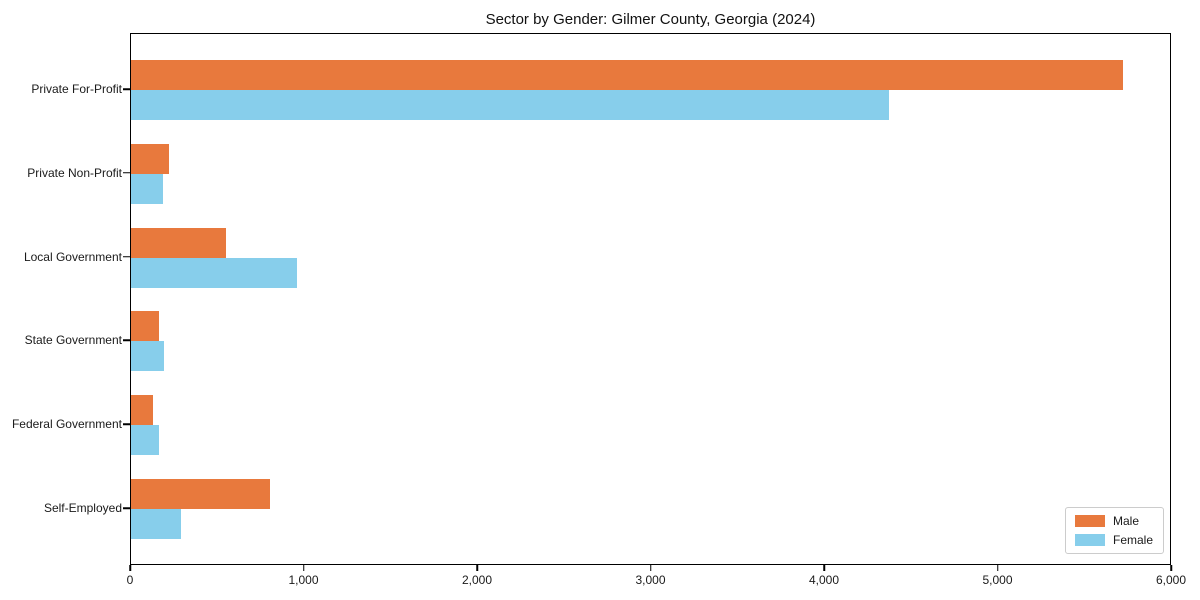  What do you see at coordinates (72, 256) in the screenshot?
I see `y-axis-label-2: Local Government` at bounding box center [72, 256].